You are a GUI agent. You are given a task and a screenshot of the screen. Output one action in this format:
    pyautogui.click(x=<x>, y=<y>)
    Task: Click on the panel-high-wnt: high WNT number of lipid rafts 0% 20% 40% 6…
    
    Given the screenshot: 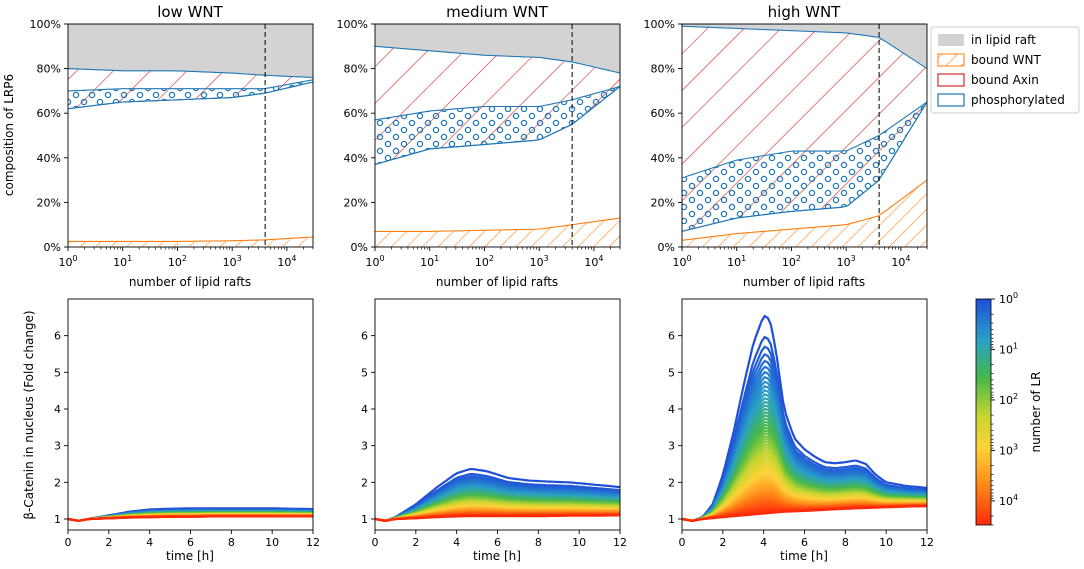 What is the action you would take?
    pyautogui.click(x=786, y=146)
    